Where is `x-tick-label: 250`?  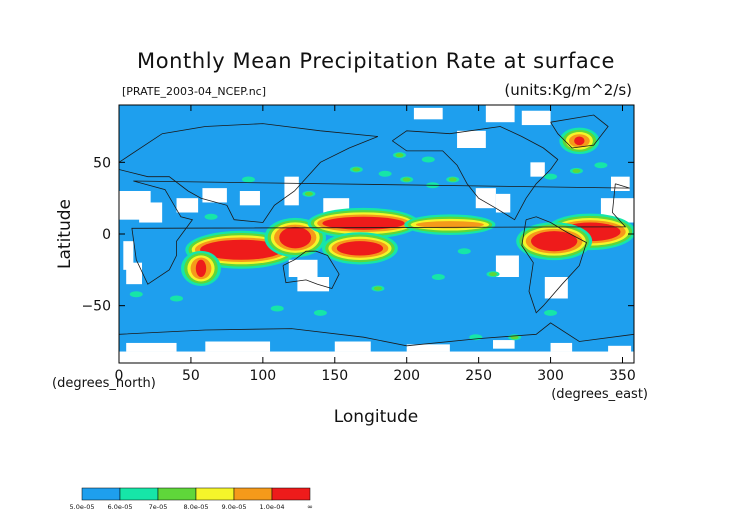
x-tick-label: 250 is located at coordinates (478, 376).